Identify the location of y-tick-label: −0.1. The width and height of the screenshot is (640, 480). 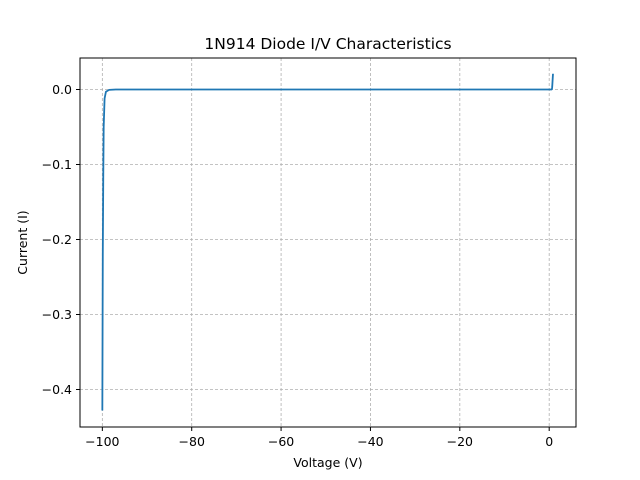
(57, 164).